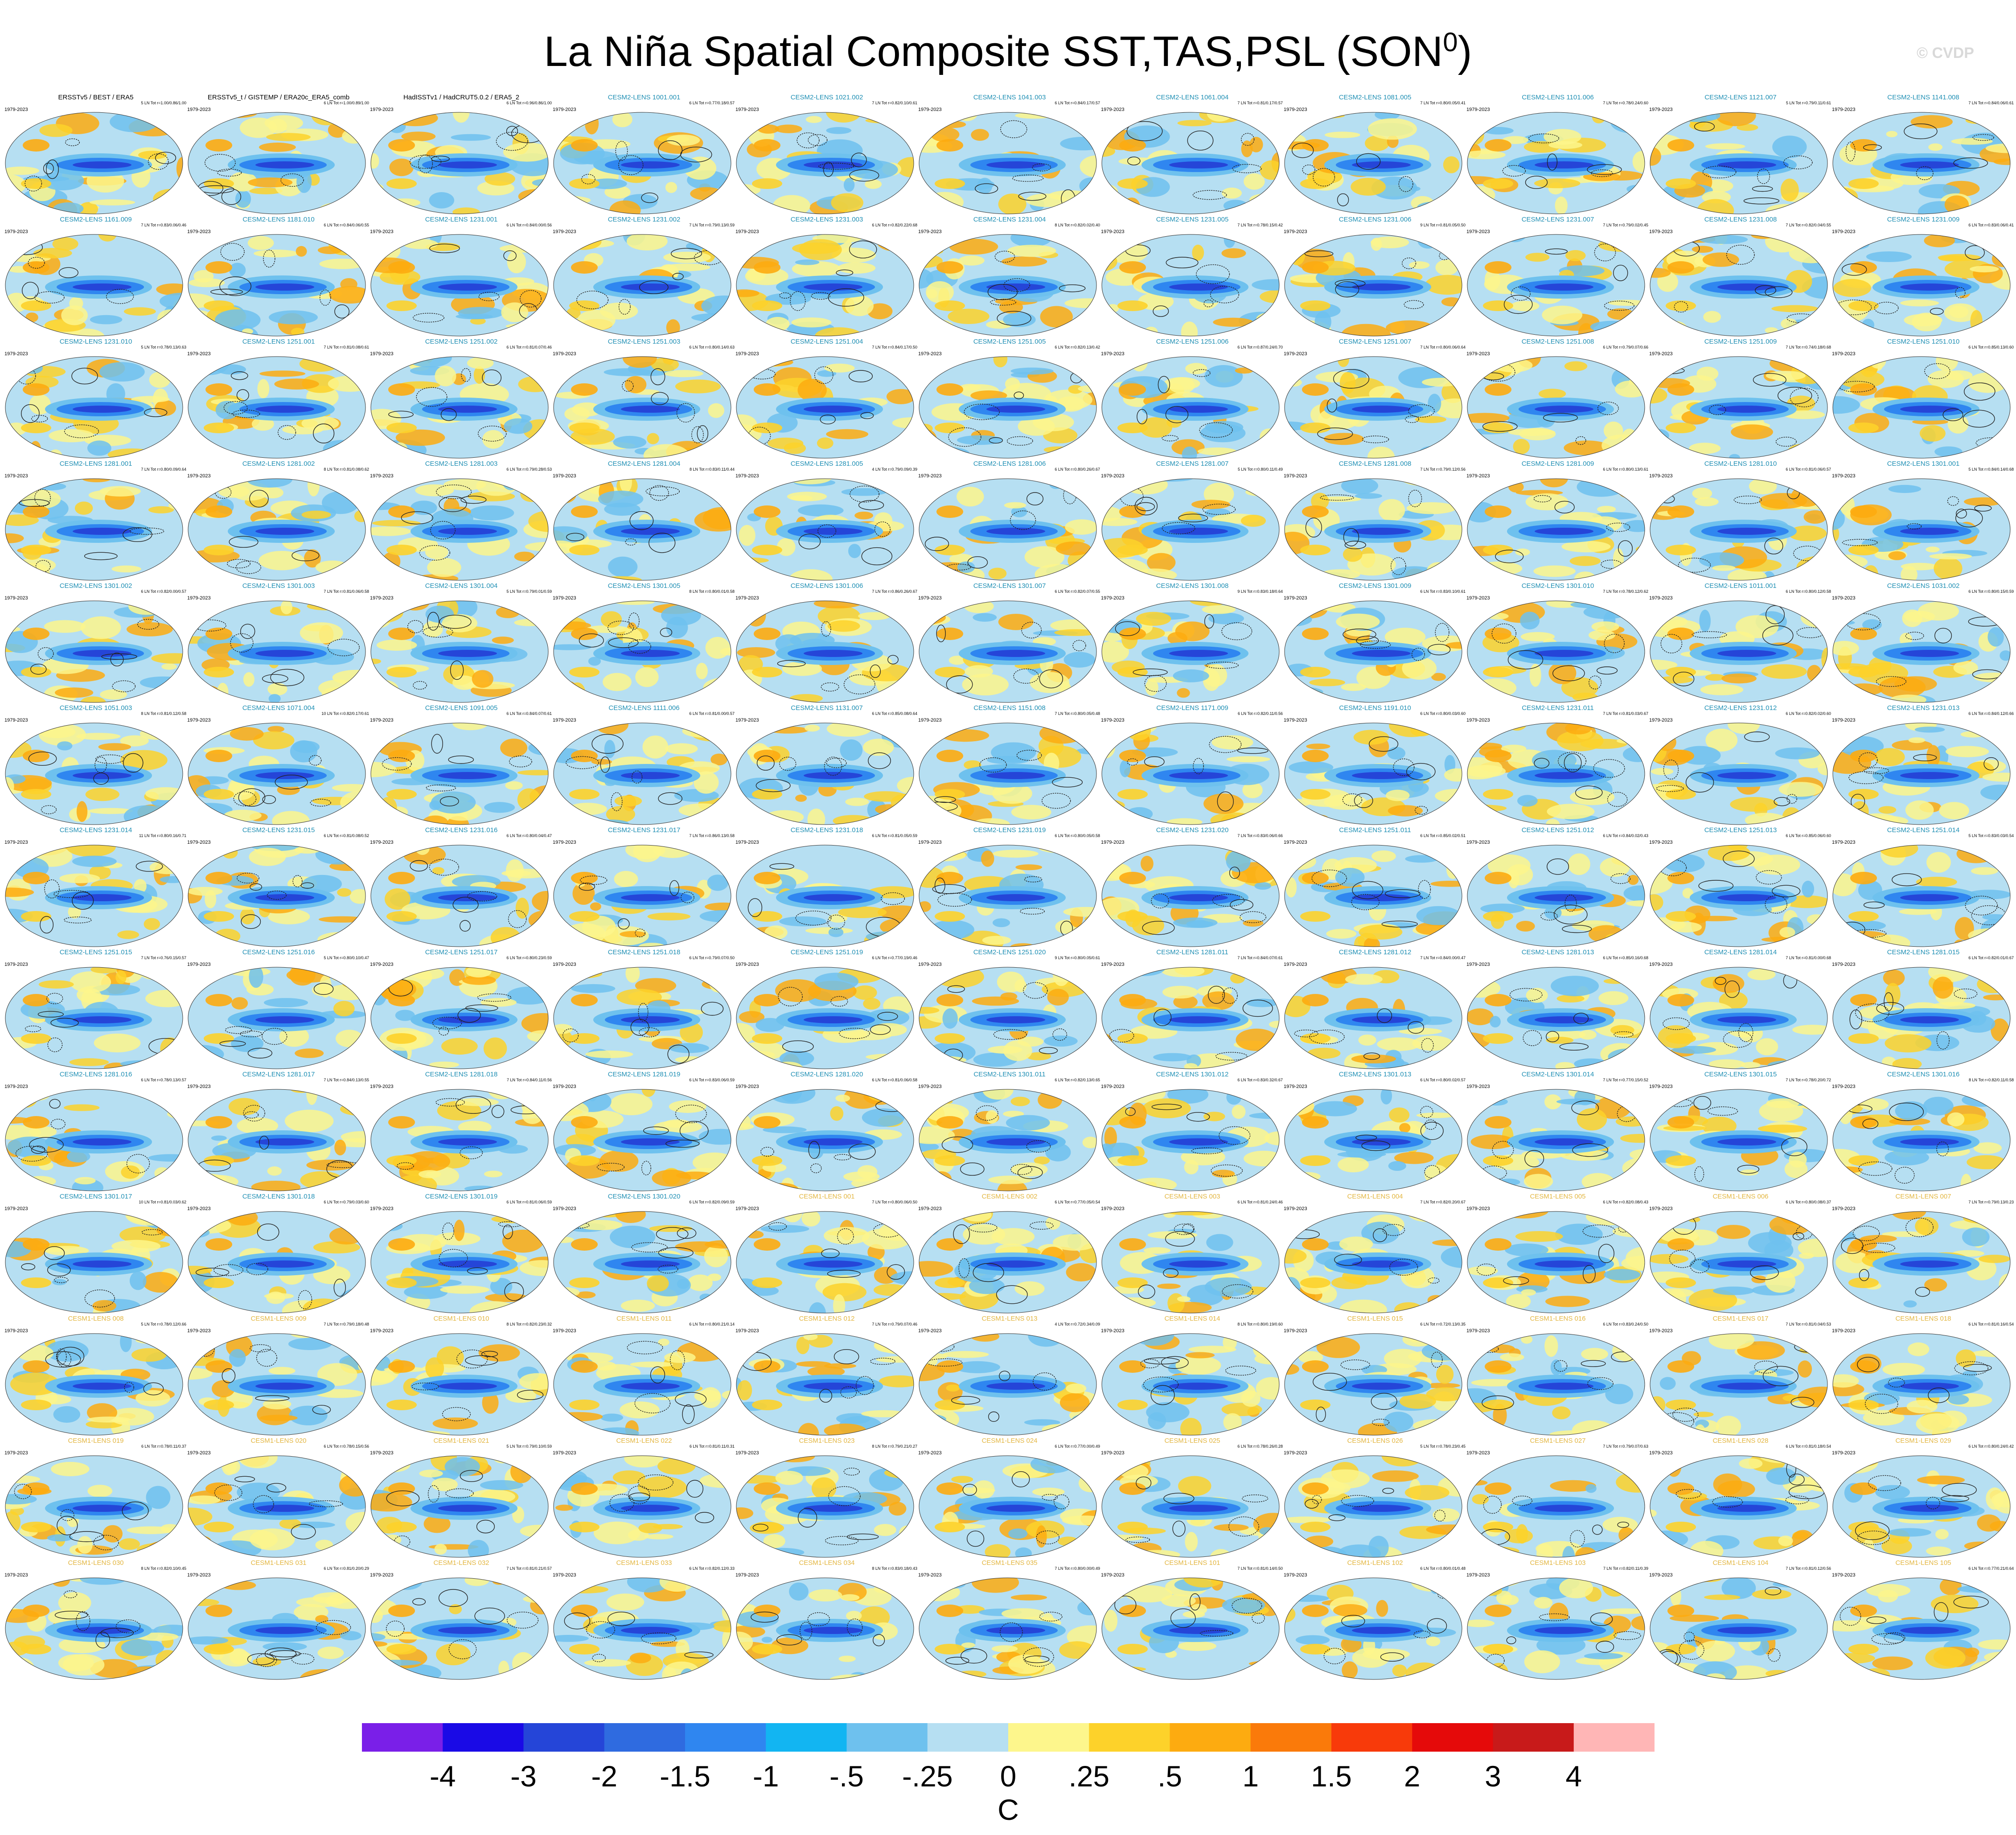 The width and height of the screenshot is (2016, 1835). What do you see at coordinates (163, 1446) in the screenshot?
I see `panel-stats: 6 LN Tot r=0.78/0.11/0.37` at bounding box center [163, 1446].